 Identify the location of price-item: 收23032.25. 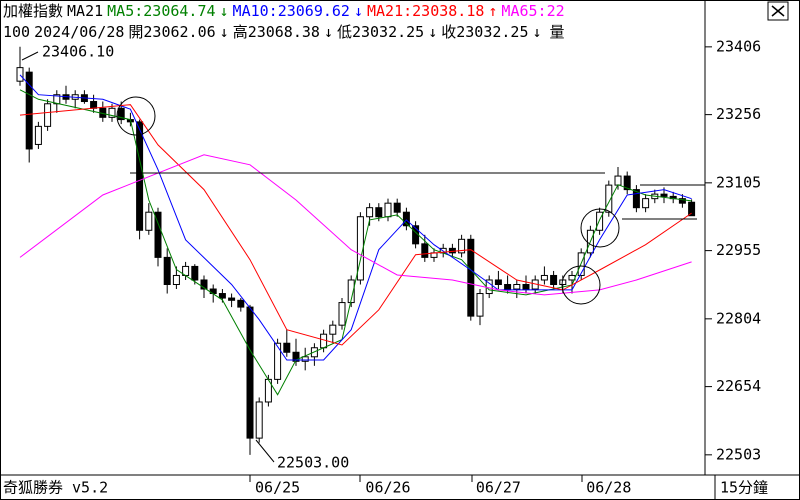
(485, 32).